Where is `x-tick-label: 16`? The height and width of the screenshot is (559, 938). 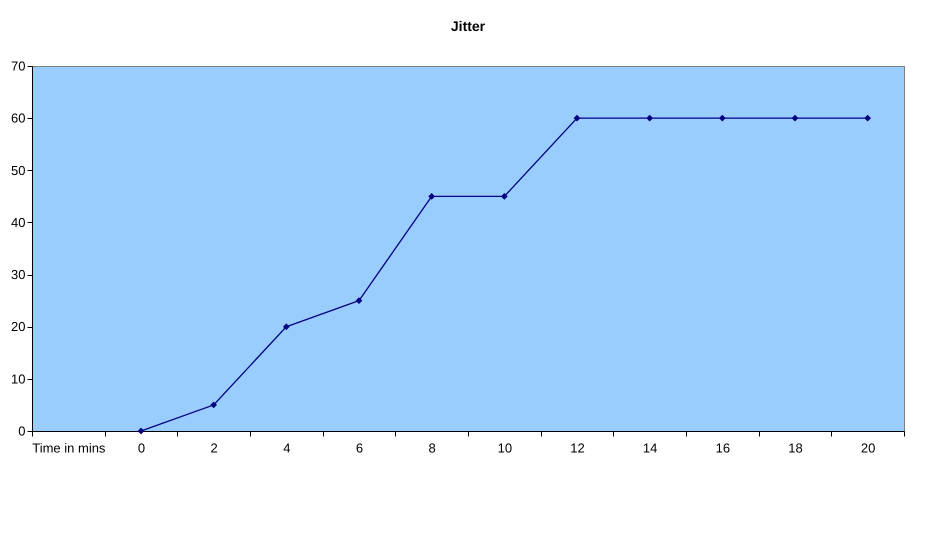
x-tick-label: 16 is located at coordinates (723, 448).